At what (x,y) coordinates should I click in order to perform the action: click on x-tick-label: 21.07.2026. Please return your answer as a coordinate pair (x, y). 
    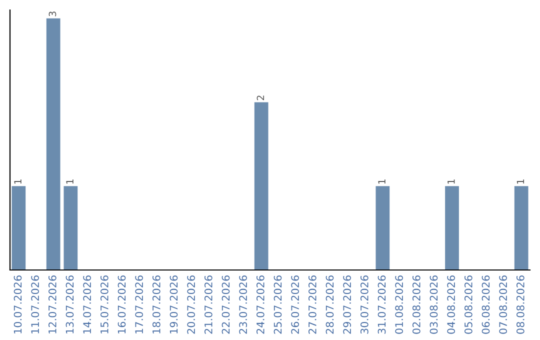
    Looking at the image, I should click on (208, 305).